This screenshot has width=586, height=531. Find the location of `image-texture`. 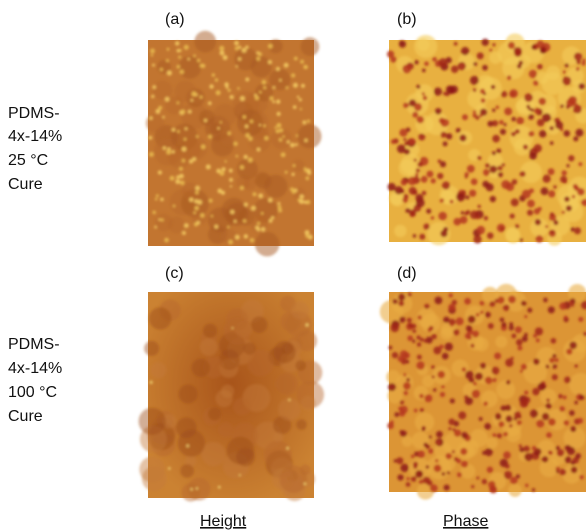

image-texture is located at coordinates (486, 139).